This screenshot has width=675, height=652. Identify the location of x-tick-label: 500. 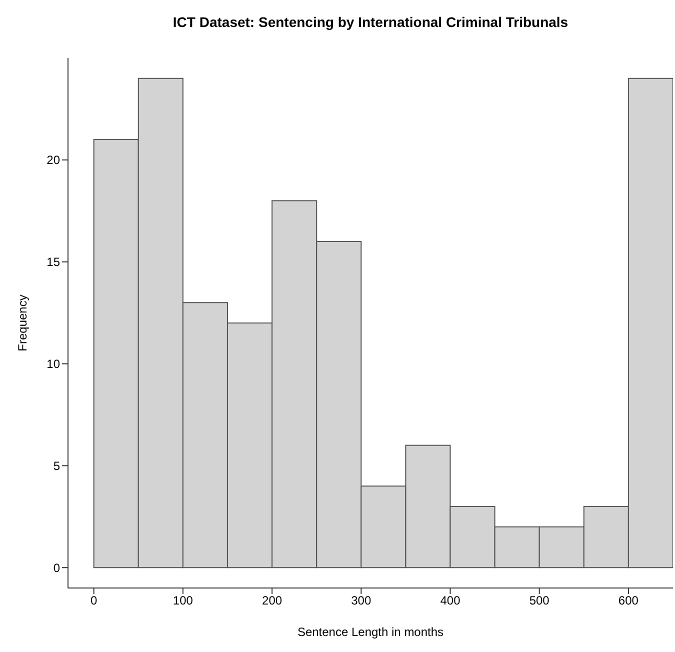
(539, 601).